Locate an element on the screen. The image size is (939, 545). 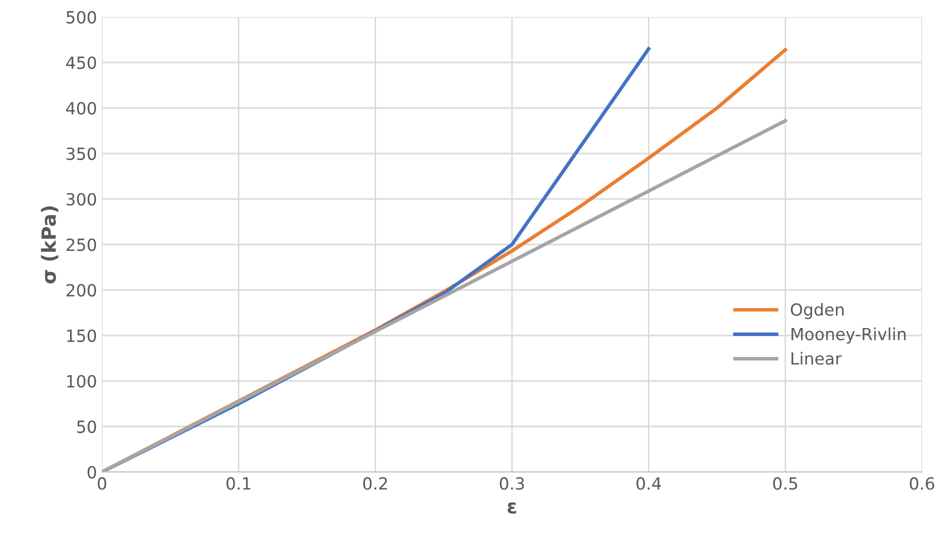
x-tick-label: 0.2 is located at coordinates (375, 483).